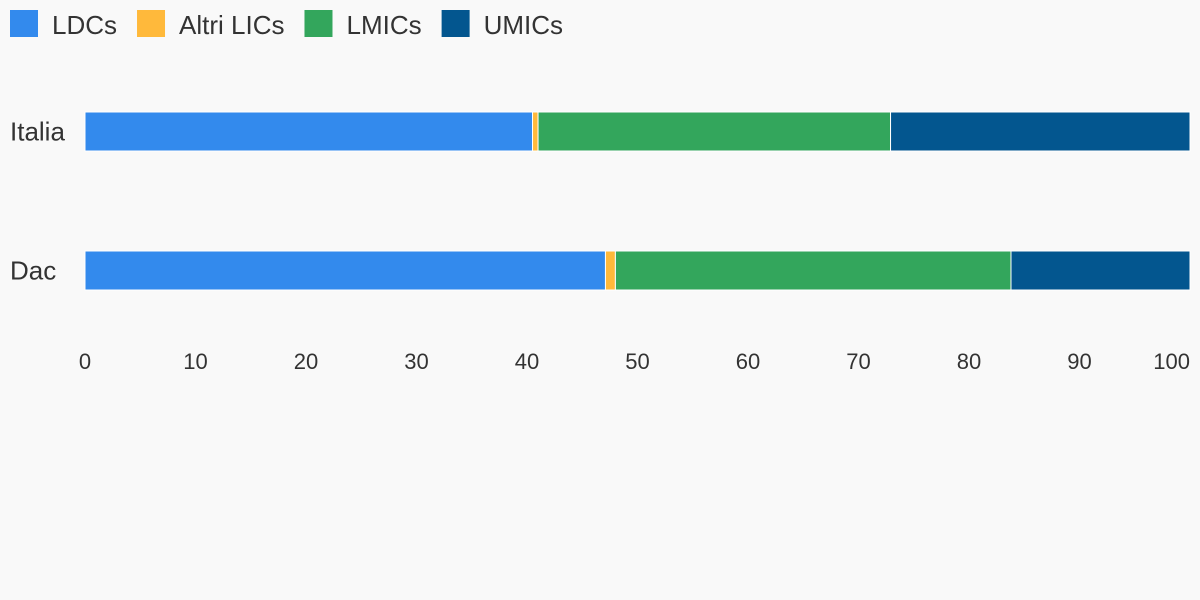  What do you see at coordinates (383, 25) in the screenshot?
I see `legend-label: LMICs` at bounding box center [383, 25].